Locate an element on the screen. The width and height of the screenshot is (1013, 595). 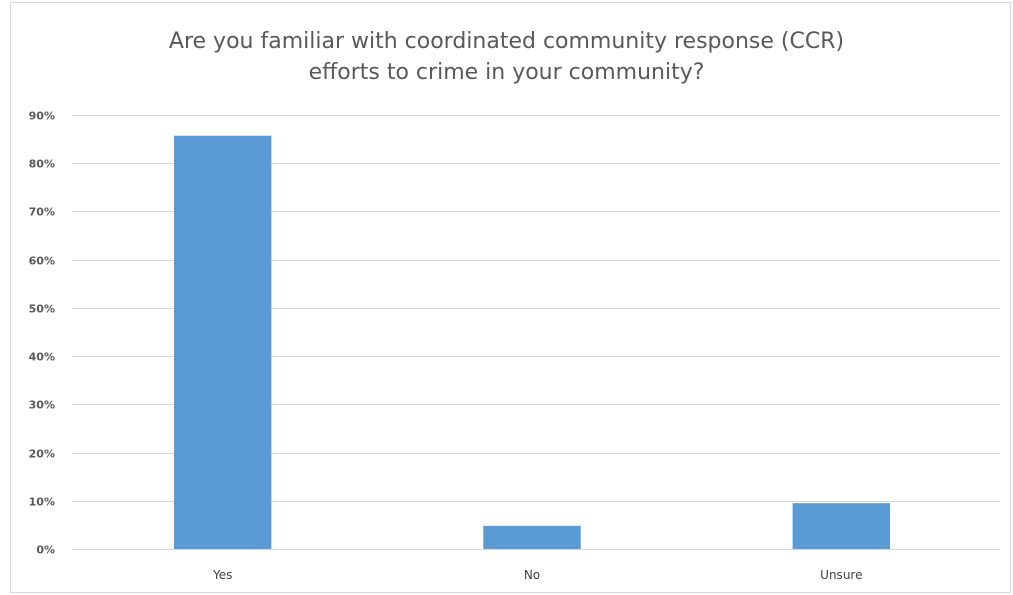
chart-title-line-2: efforts to crime in your community? is located at coordinates (506, 72).